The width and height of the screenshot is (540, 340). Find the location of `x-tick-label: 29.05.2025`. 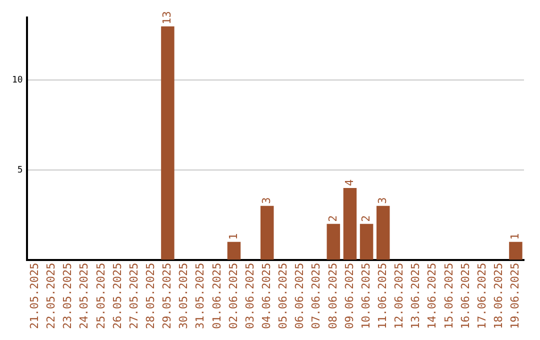

x-tick-label: 29.05.2025 is located at coordinates (167, 296).